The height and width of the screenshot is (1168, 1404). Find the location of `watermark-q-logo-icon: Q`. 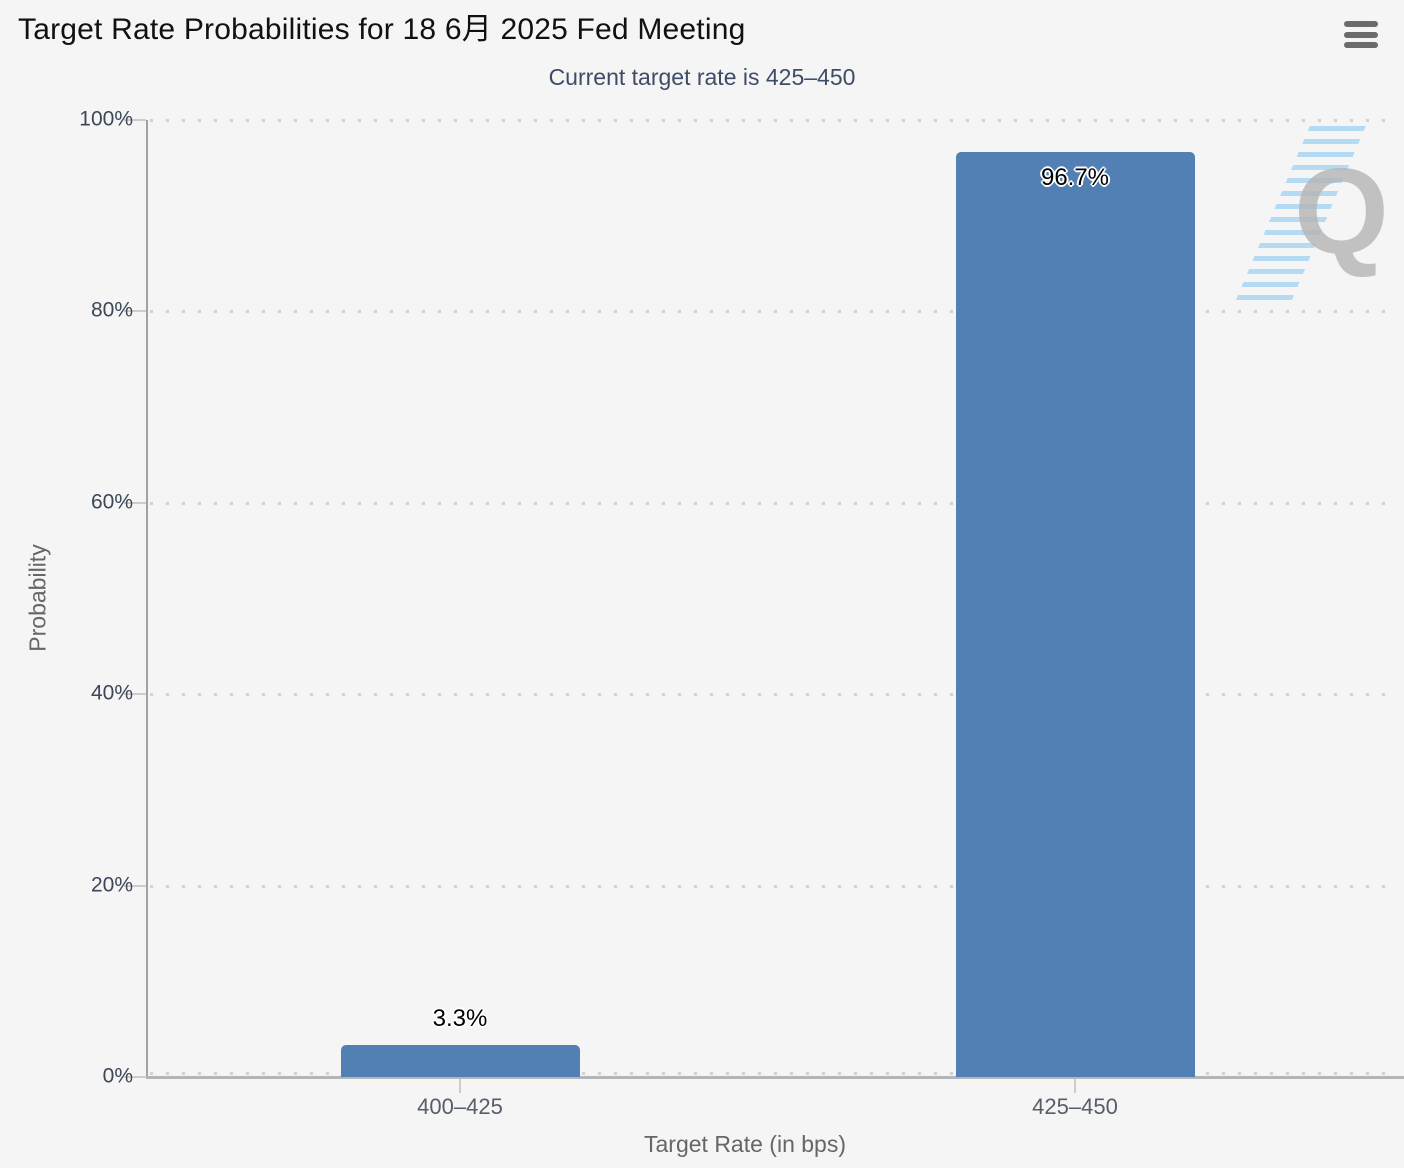

watermark-q-logo-icon: Q is located at coordinates (1341, 211).